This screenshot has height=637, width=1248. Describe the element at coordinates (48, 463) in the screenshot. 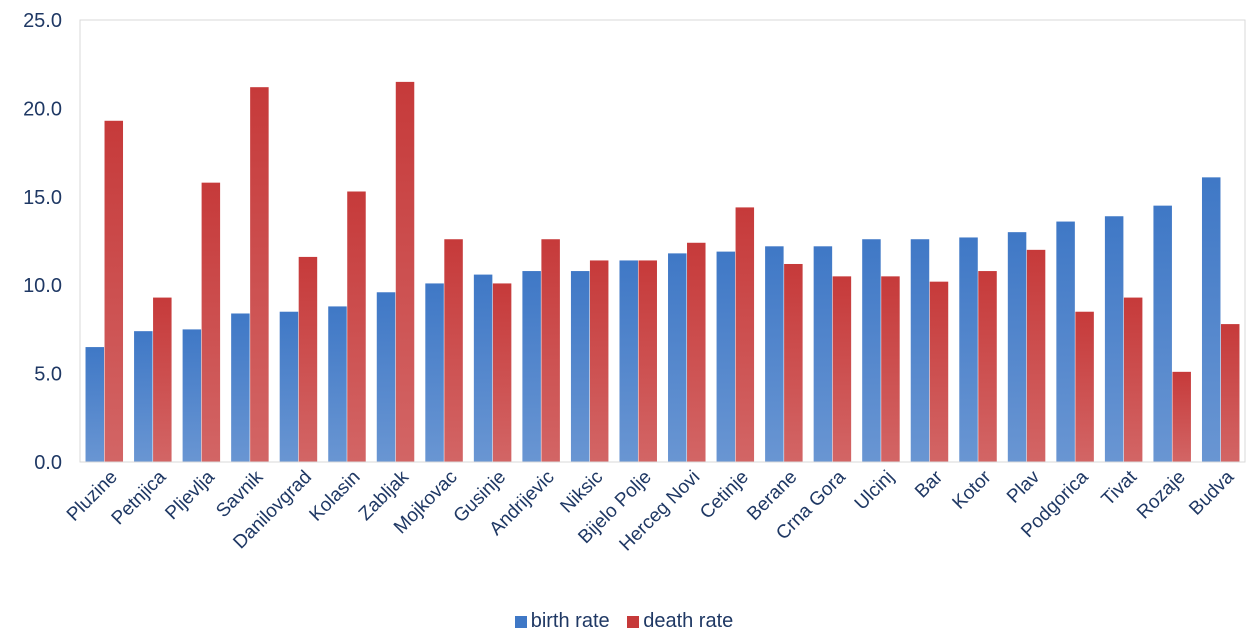

I see `y-tick-label: 0.0` at that location.